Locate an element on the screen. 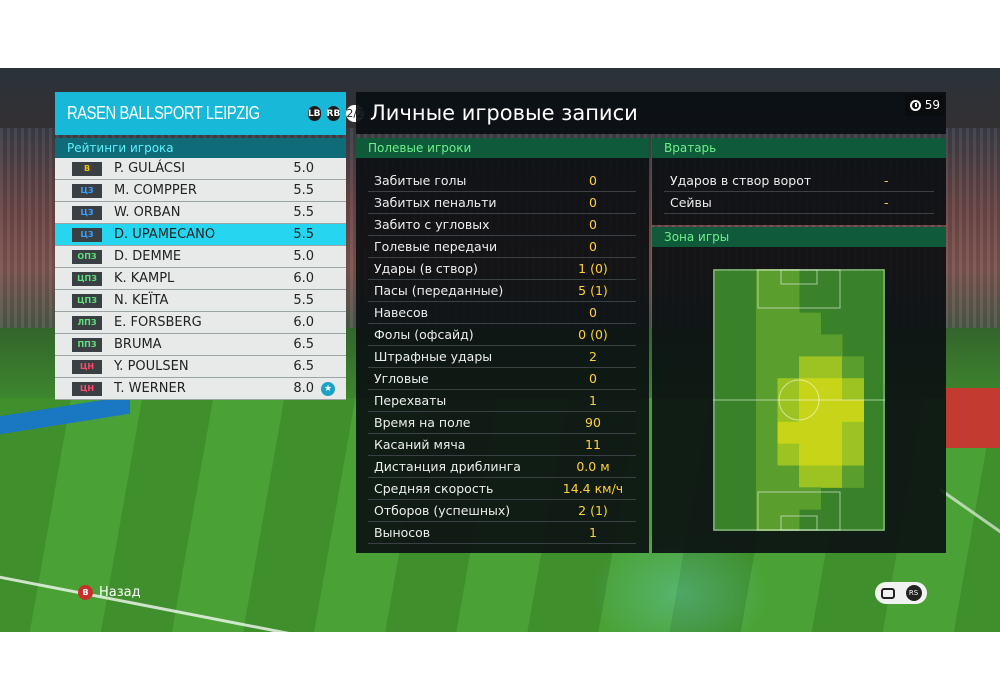  stat-label: Перехваты is located at coordinates (410, 400).